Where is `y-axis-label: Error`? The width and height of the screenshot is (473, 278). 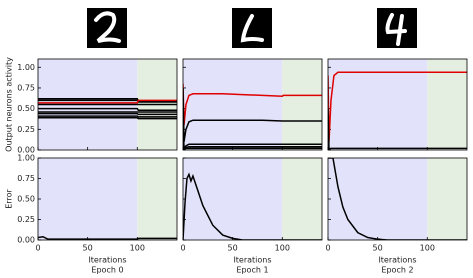
y-axis-label: Error is located at coordinates (9, 199).